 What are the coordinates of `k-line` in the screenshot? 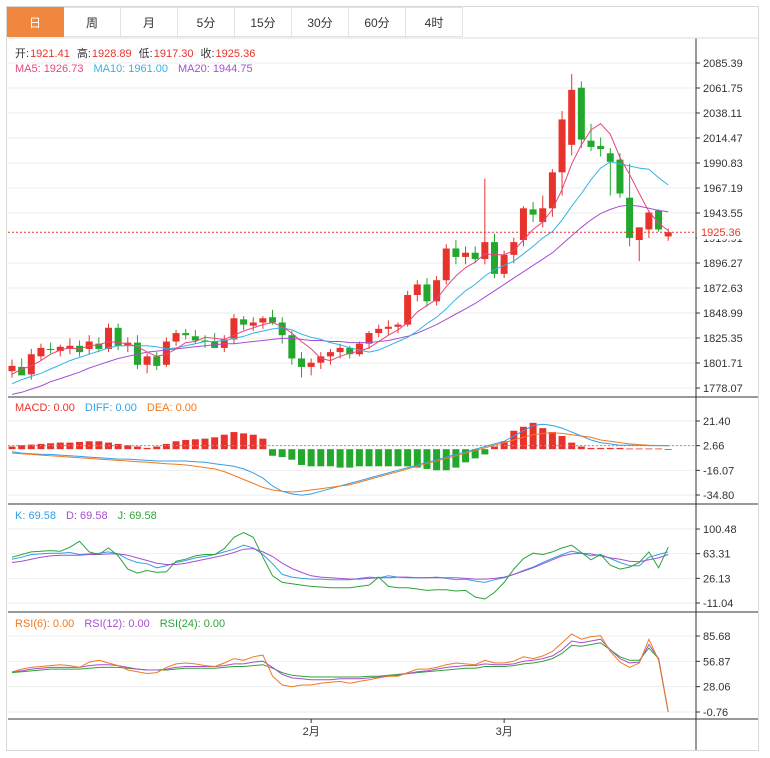 It's located at (340, 563).